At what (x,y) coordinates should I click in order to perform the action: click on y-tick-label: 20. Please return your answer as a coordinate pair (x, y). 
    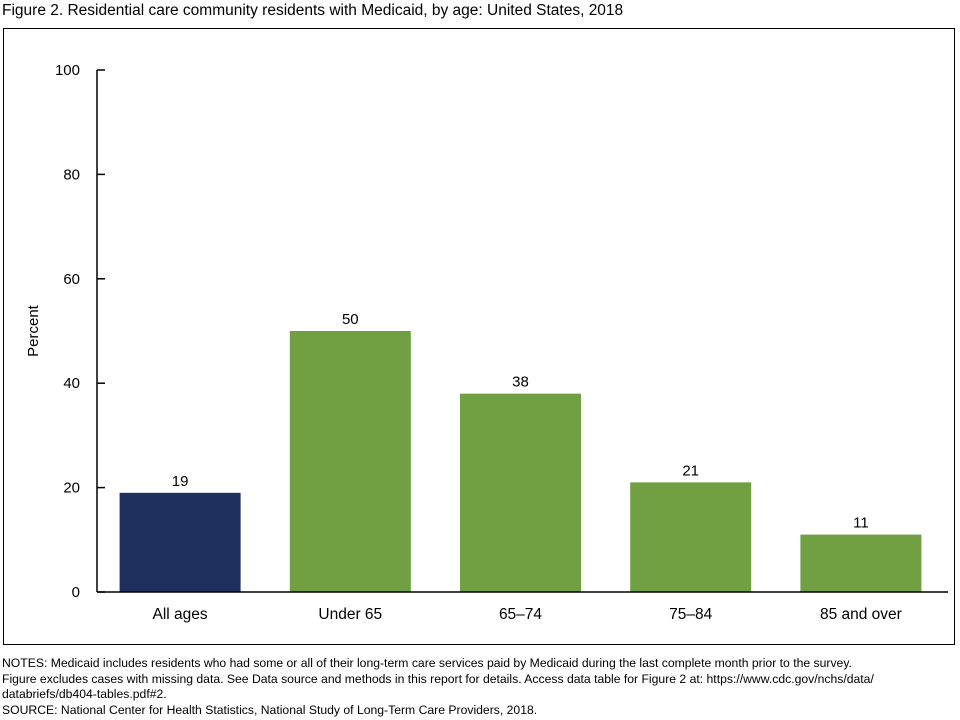
    Looking at the image, I should click on (71, 488).